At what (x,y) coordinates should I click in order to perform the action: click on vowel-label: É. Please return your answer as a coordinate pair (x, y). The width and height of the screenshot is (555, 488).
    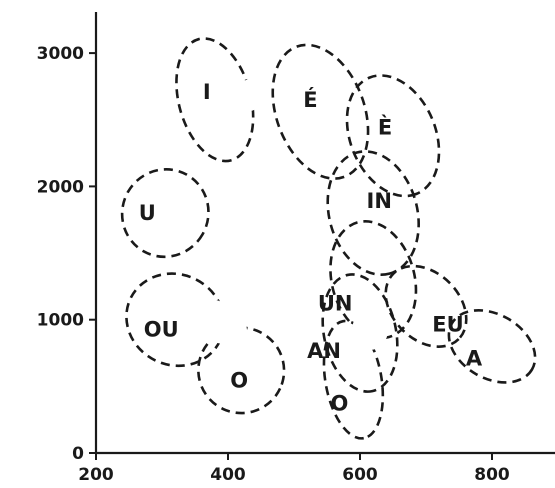
    Looking at the image, I should click on (310, 99).